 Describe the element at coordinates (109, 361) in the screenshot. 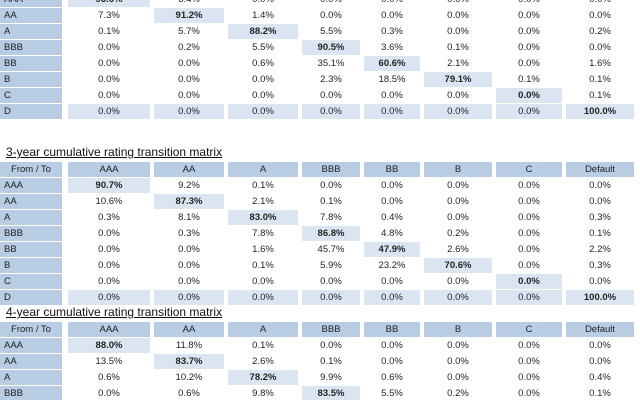

I see `cell-aaa: 13.5%` at that location.